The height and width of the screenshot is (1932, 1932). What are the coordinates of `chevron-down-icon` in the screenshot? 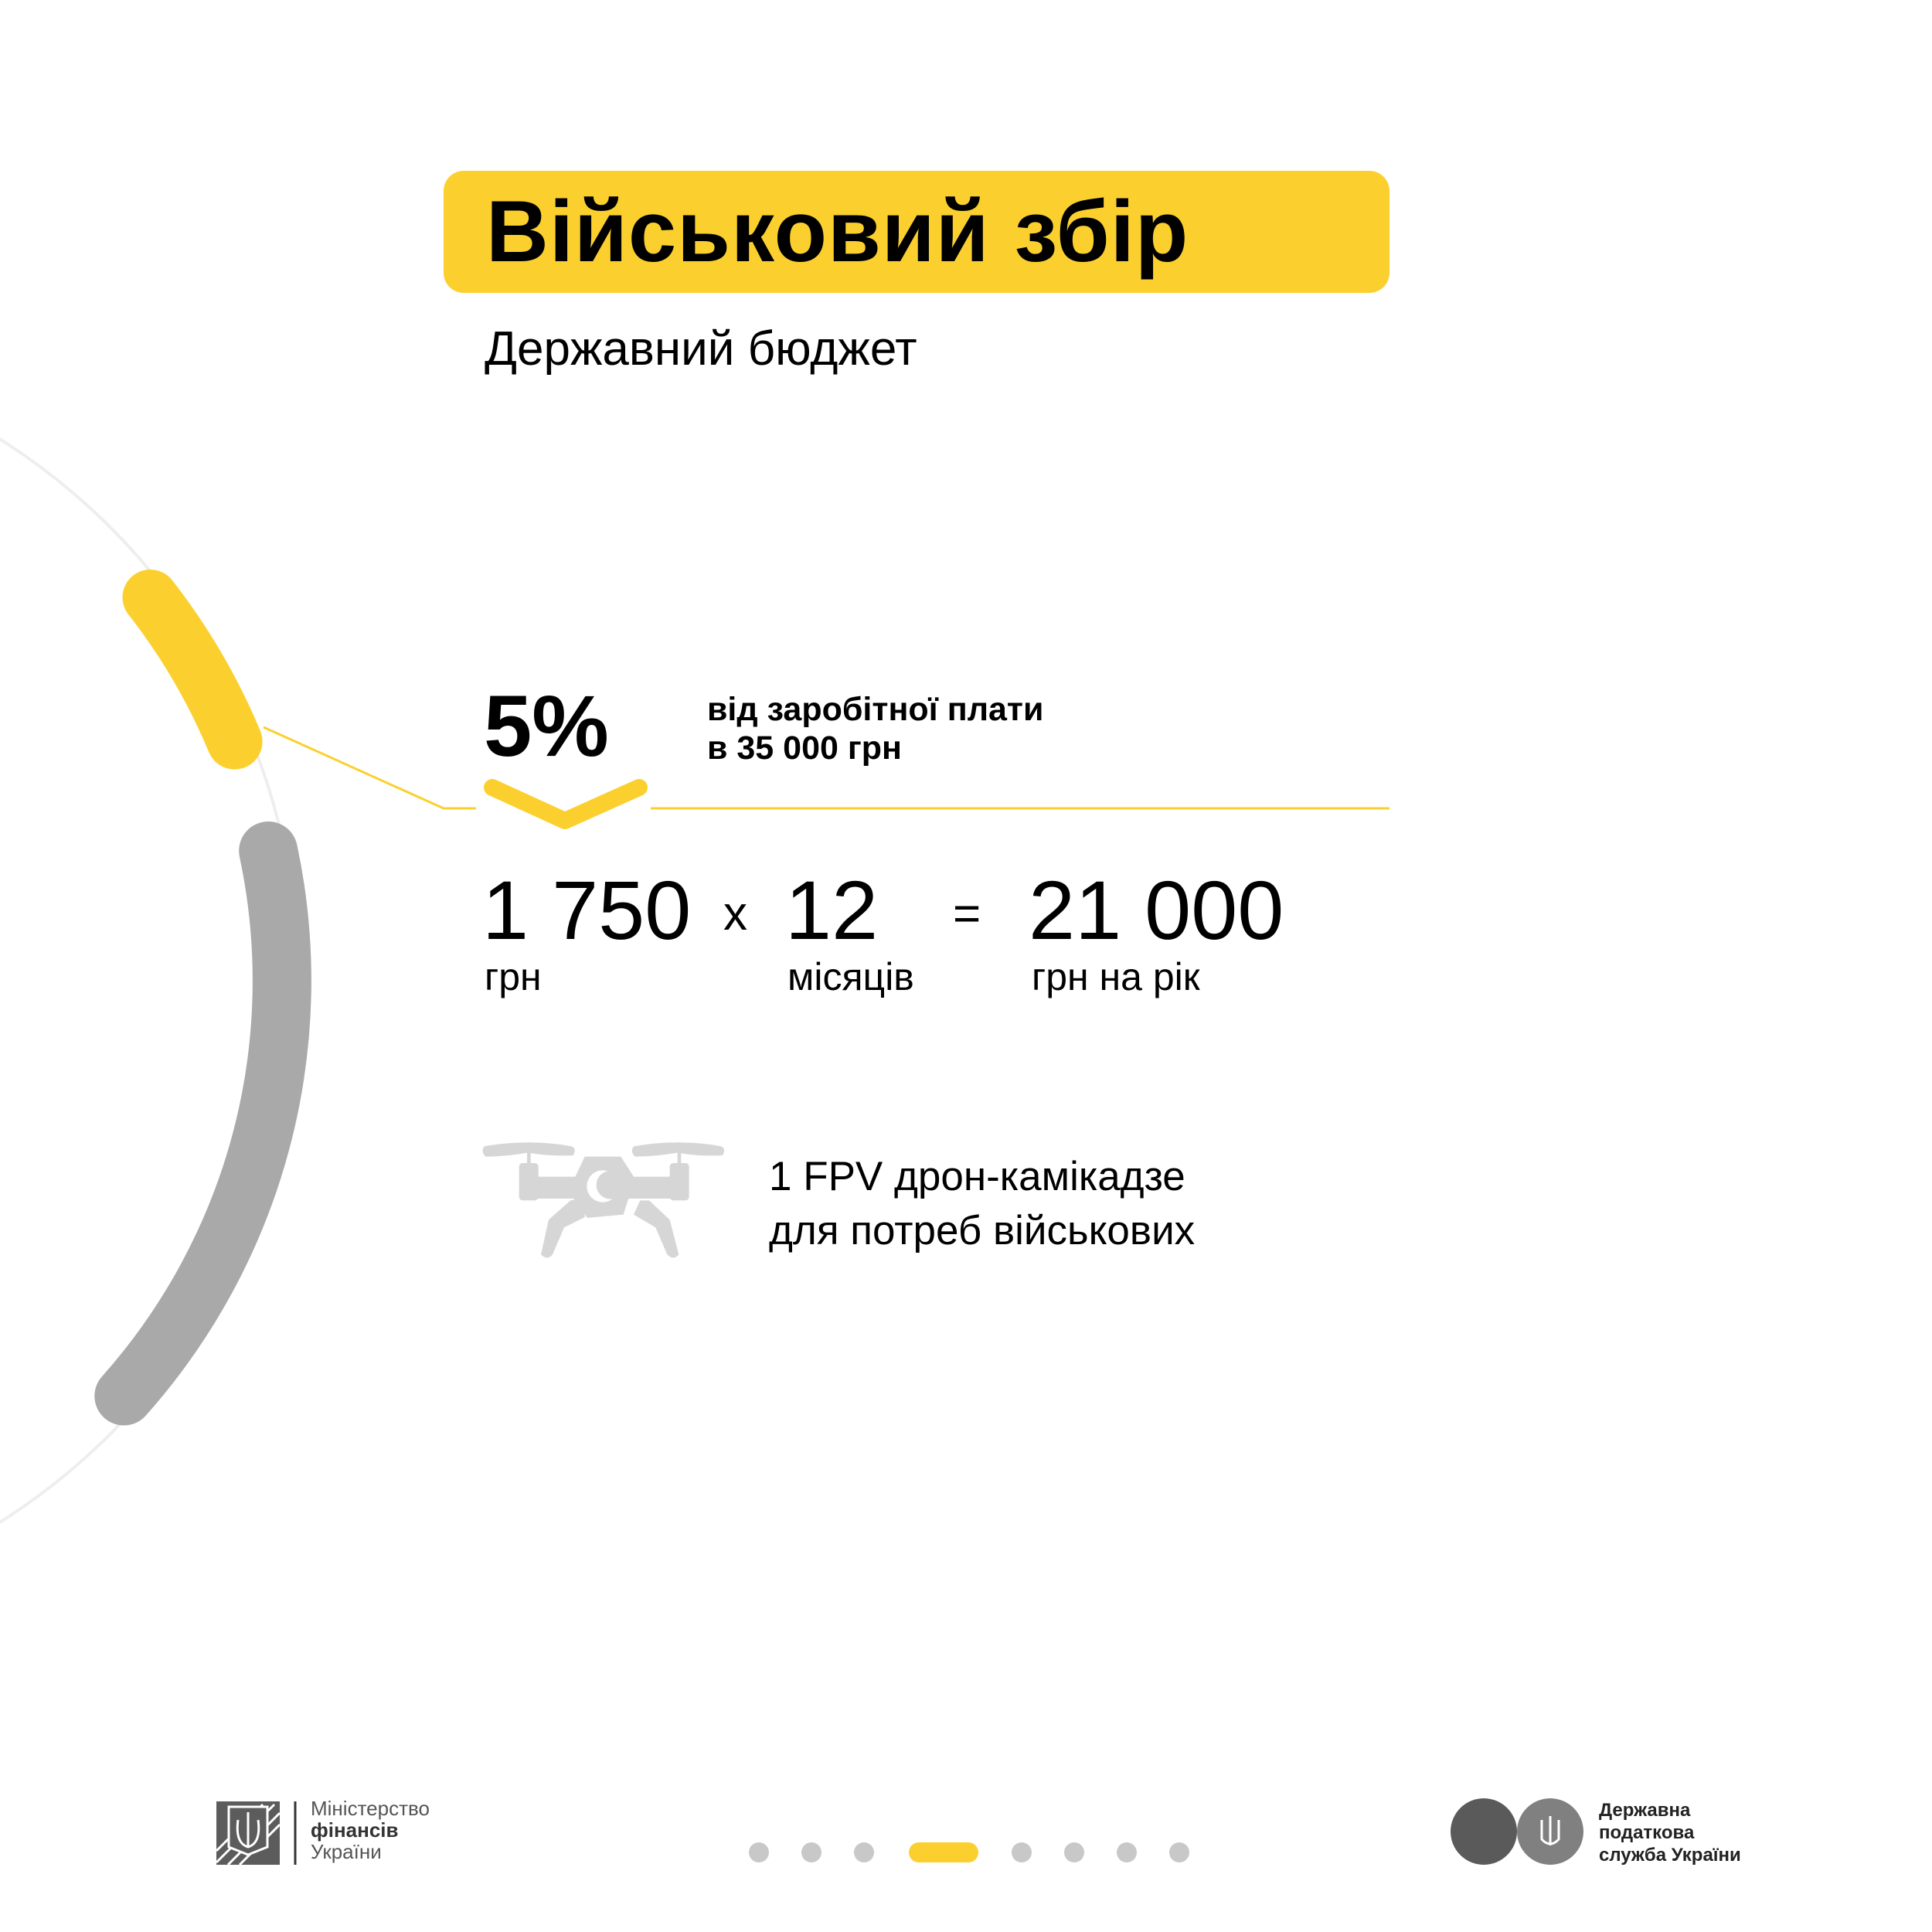 It's located at (566, 804).